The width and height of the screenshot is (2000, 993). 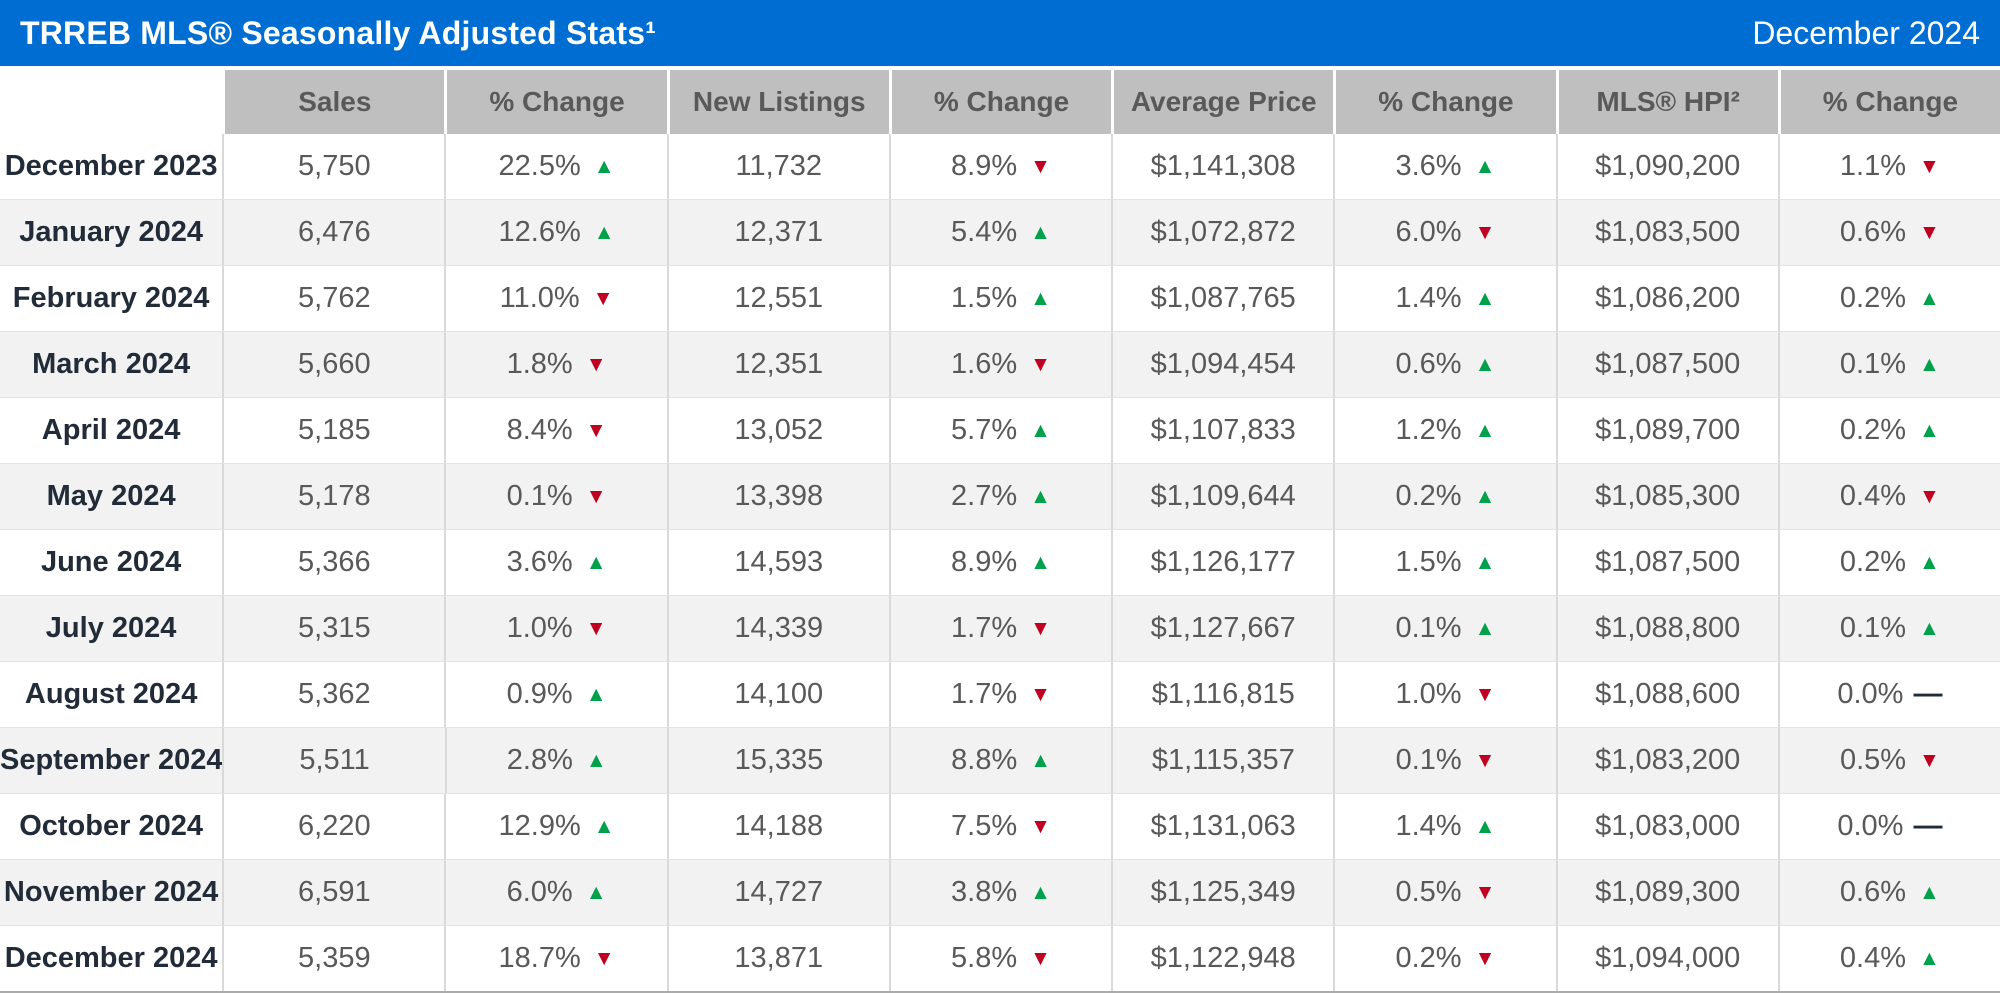 I want to click on cell-hpi: $1,088,800, so click(x=1666, y=628).